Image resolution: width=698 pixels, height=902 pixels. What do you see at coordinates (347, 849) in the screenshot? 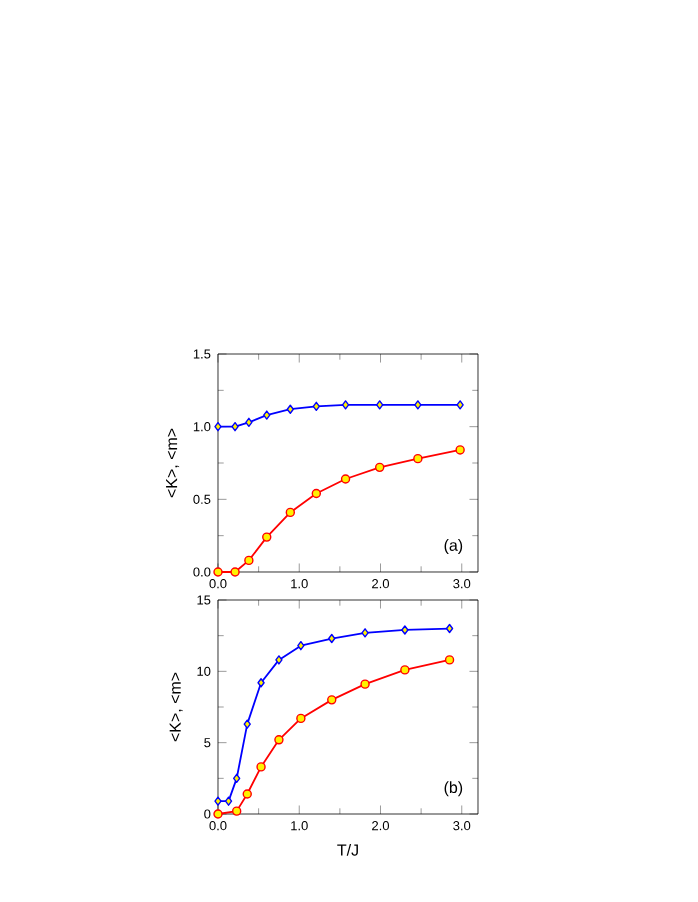
I see `x-axis-title: T/J` at bounding box center [347, 849].